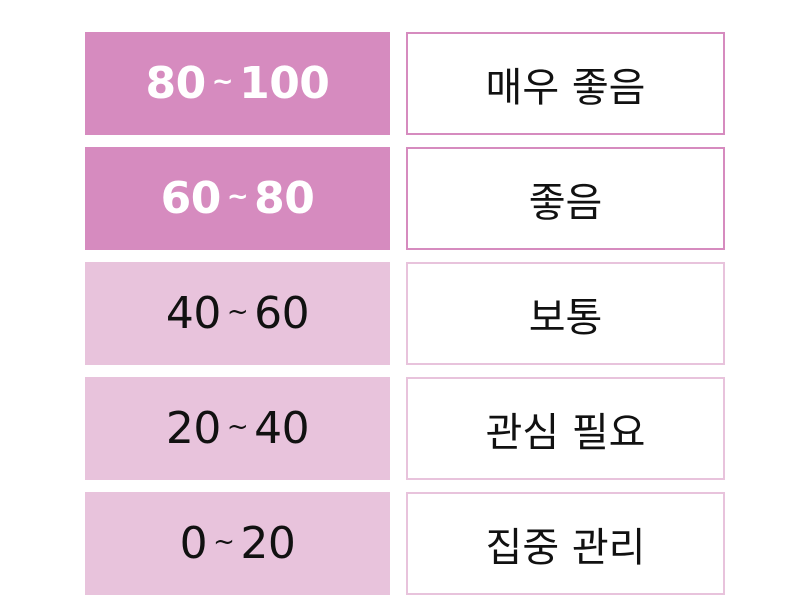  What do you see at coordinates (565, 83) in the screenshot?
I see `grade-label: 매우 좋음` at bounding box center [565, 83].